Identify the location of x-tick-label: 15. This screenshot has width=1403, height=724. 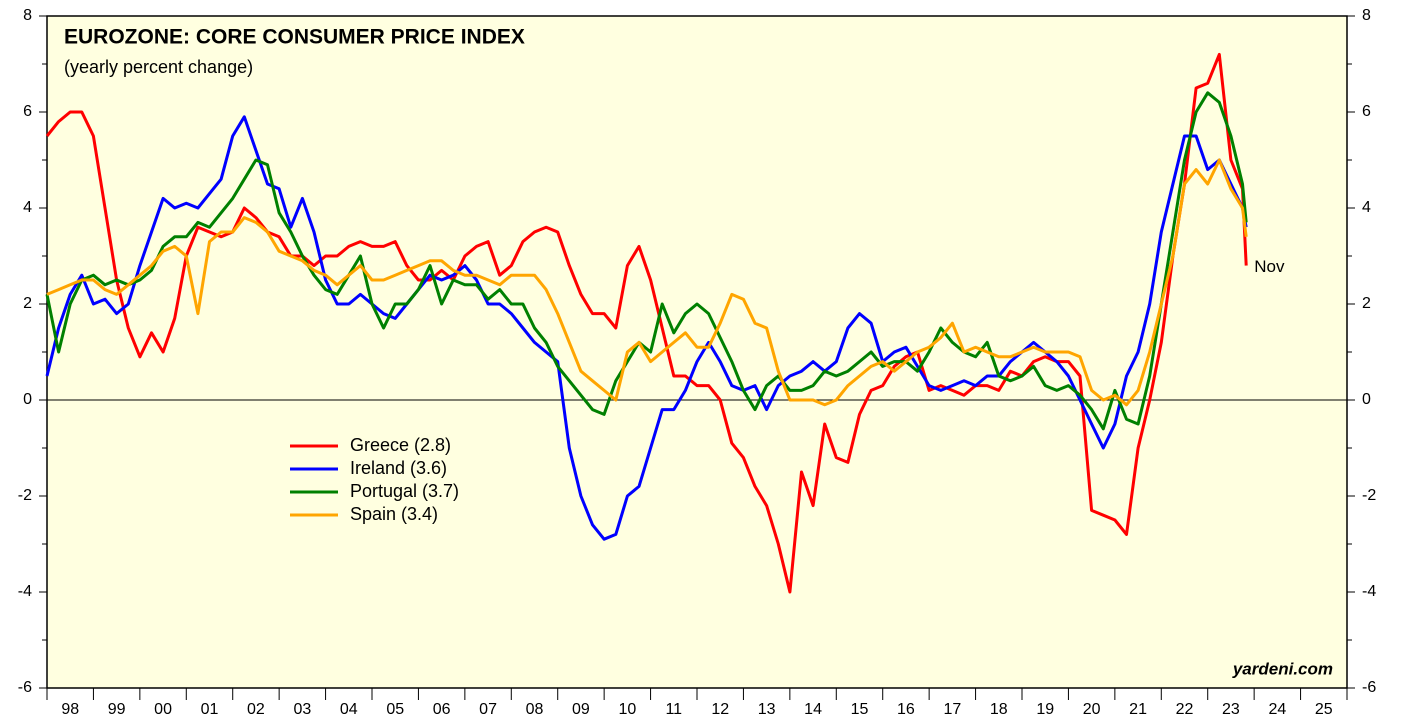
(860, 709).